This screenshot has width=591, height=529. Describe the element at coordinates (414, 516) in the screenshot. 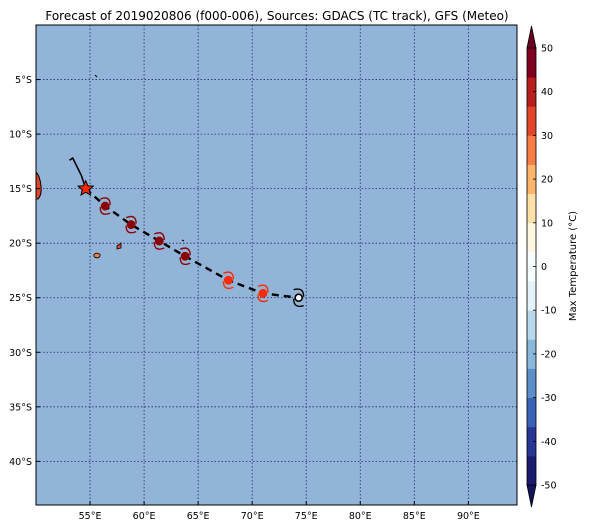

I see `x-tick-label: 85°E` at that location.